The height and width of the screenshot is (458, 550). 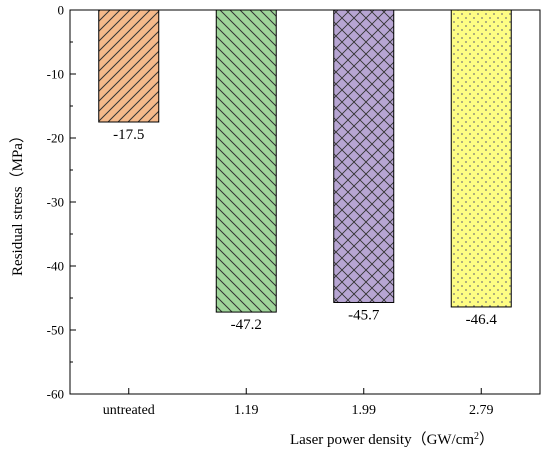 I want to click on data-label: -17.5, so click(x=128, y=135).